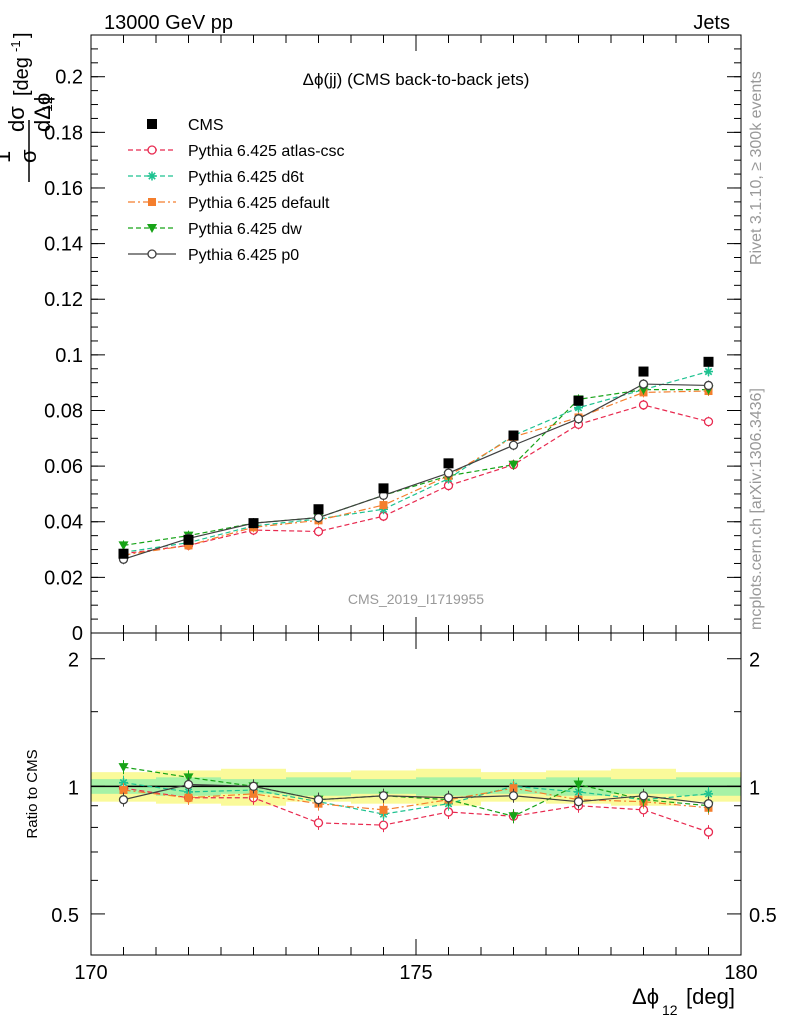 This screenshot has width=786, height=1024. What do you see at coordinates (90, 973) in the screenshot?
I see `ratio-xtick-label: 170` at bounding box center [90, 973].